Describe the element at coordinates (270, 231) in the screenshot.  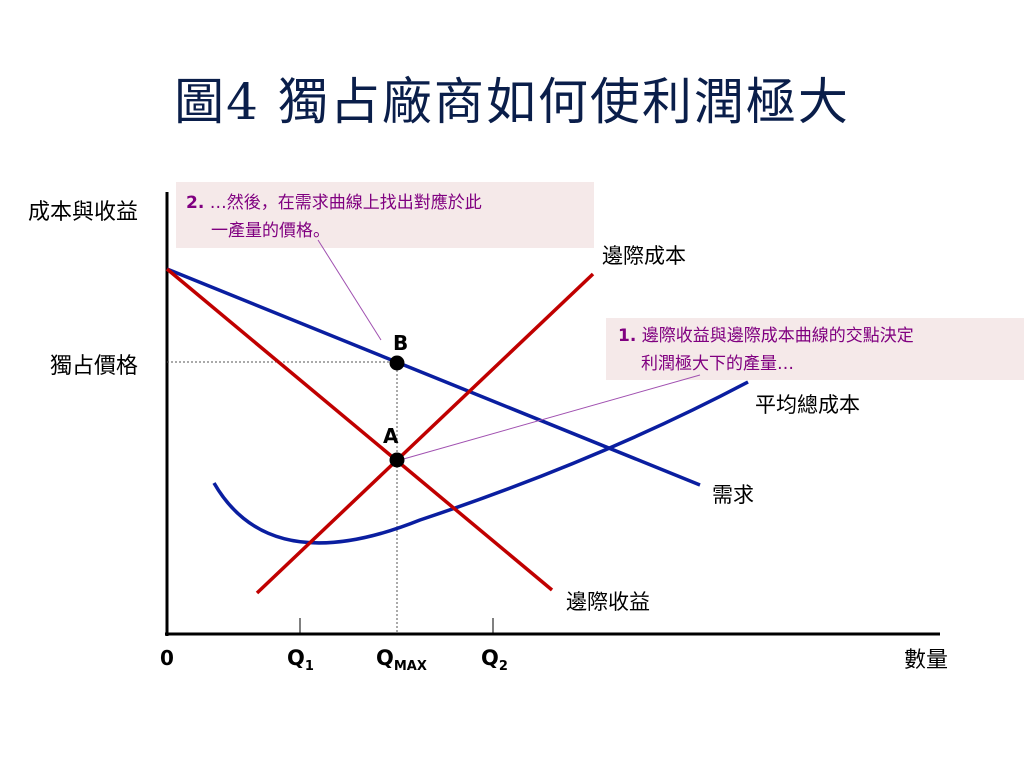
I see `annotation-2-line2: 一產量的價格。` at that location.